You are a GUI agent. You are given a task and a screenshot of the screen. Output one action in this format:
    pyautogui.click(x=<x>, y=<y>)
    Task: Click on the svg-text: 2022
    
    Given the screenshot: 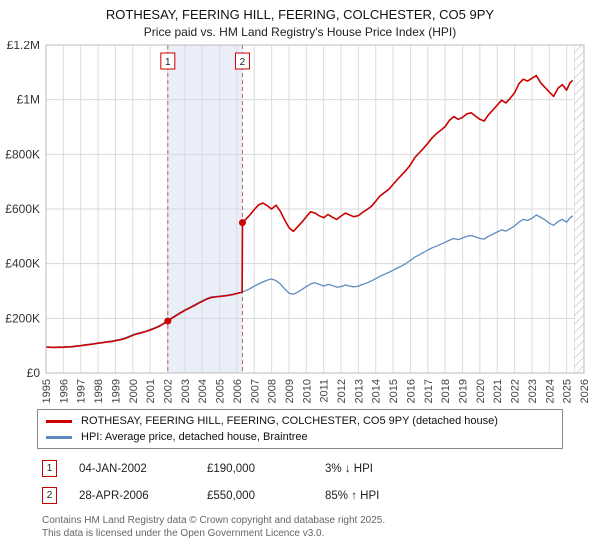 What is the action you would take?
    pyautogui.click(x=516, y=391)
    